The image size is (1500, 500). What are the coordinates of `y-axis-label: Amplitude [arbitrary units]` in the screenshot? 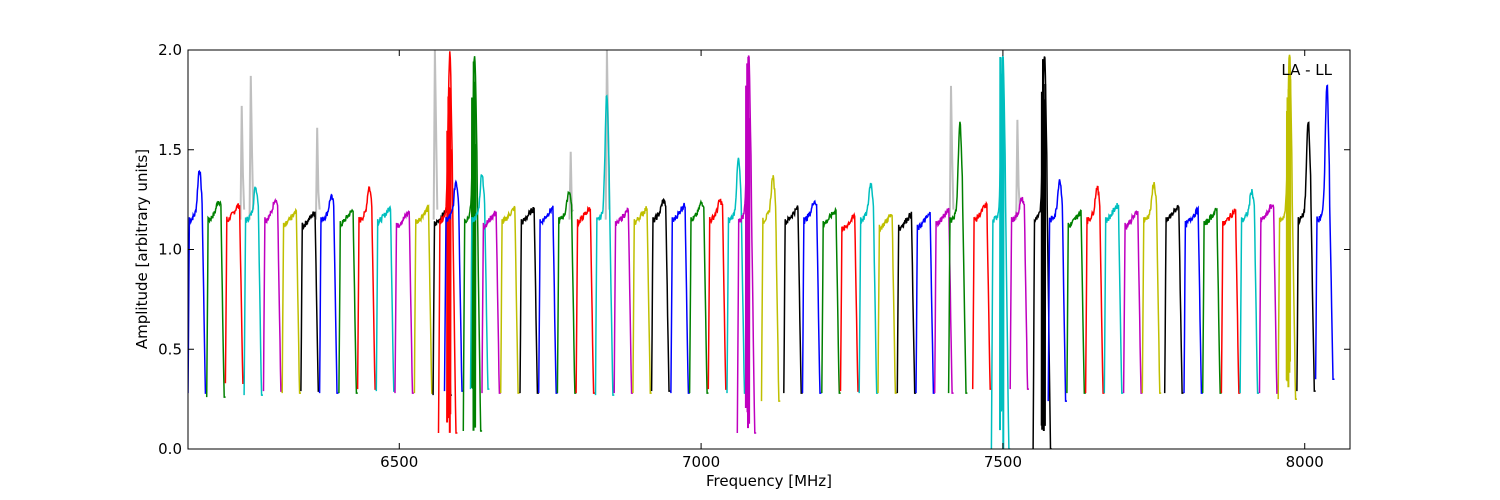 It's located at (142, 249).